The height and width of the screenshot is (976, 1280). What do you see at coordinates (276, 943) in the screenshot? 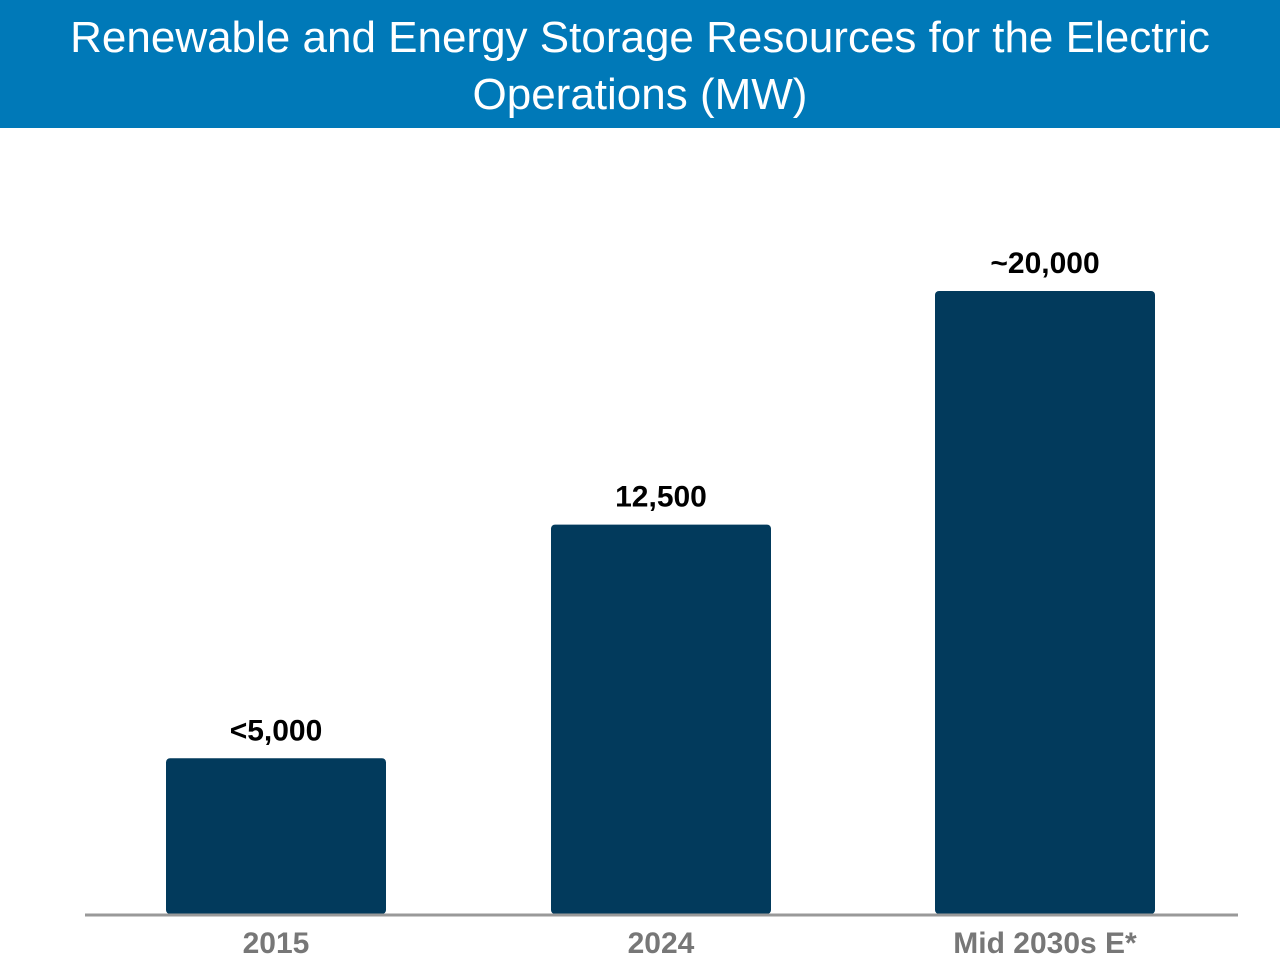
I see `x-tick-label-0: 2015` at bounding box center [276, 943].